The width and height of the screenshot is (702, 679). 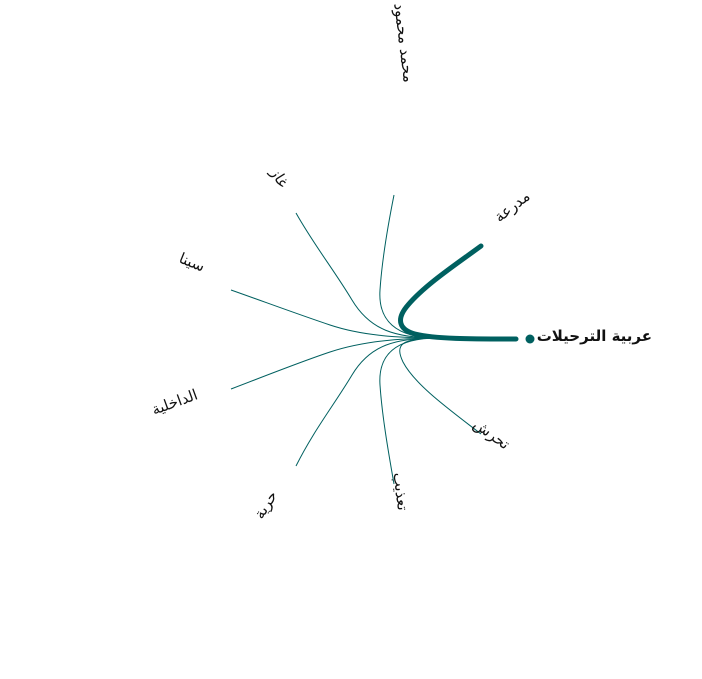 What do you see at coordinates (334, 363) in the screenshot?
I see `edge-to-interior` at bounding box center [334, 363].